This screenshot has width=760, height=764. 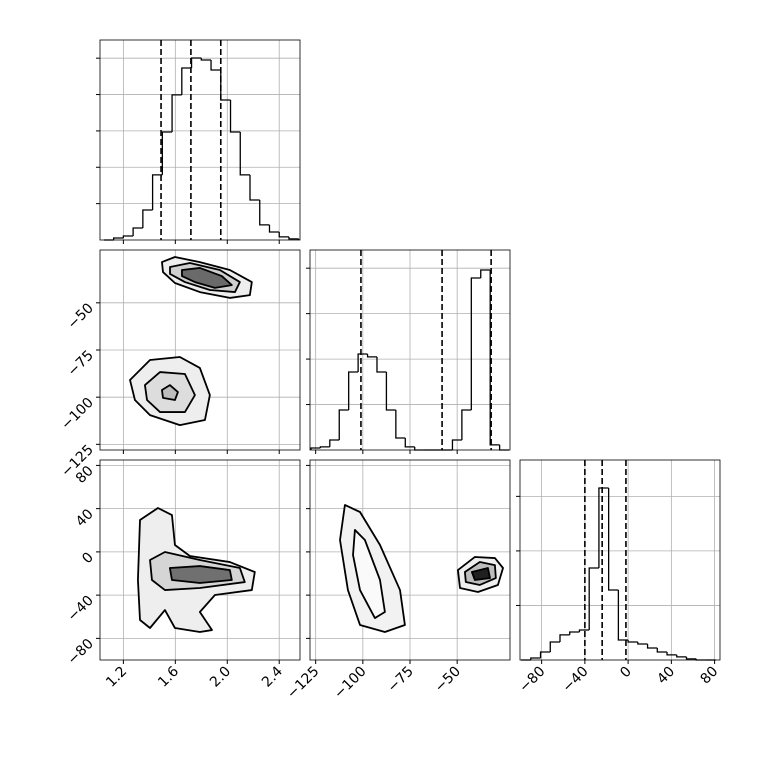 What do you see at coordinates (85, 518) in the screenshot?
I see `y-tick-label: 40` at bounding box center [85, 518].